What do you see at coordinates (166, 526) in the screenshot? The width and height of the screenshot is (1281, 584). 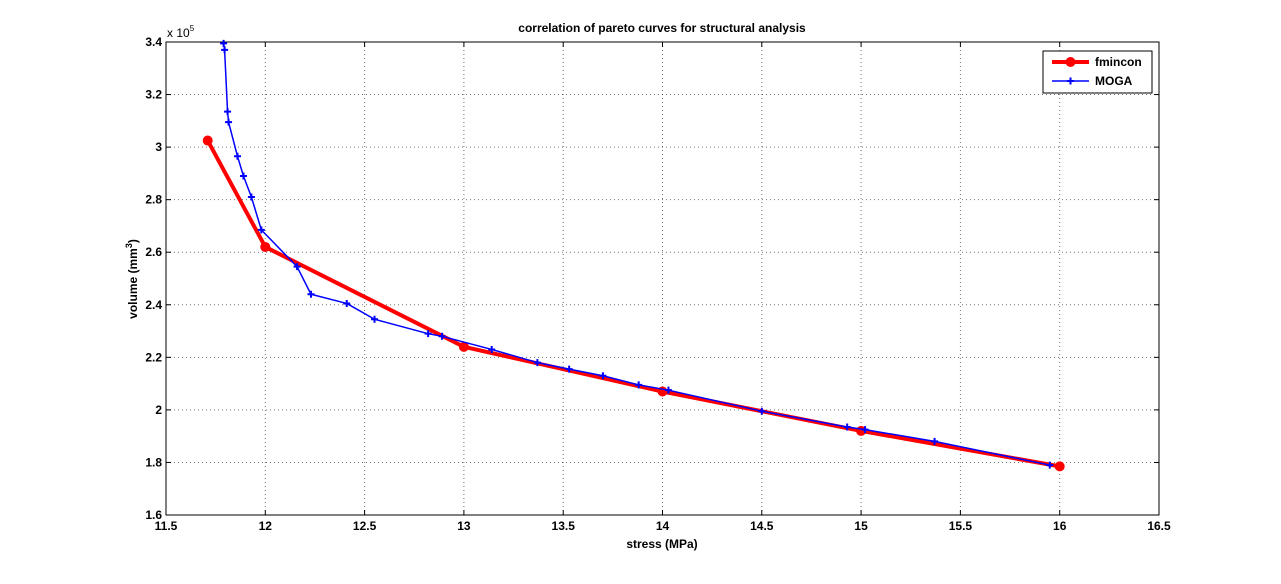 I see `x-tick-label: 11.5` at bounding box center [166, 526].